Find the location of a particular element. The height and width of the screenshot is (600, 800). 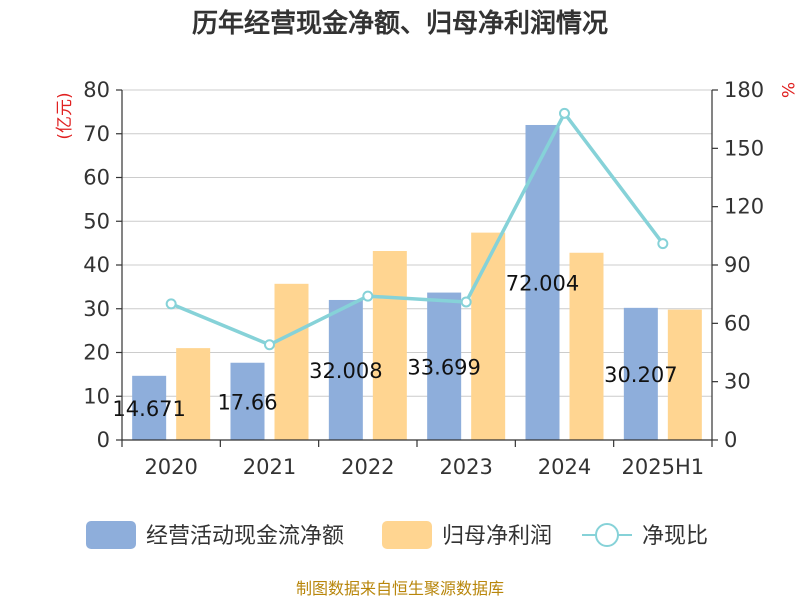

right-tick-label: 0 is located at coordinates (730, 440).